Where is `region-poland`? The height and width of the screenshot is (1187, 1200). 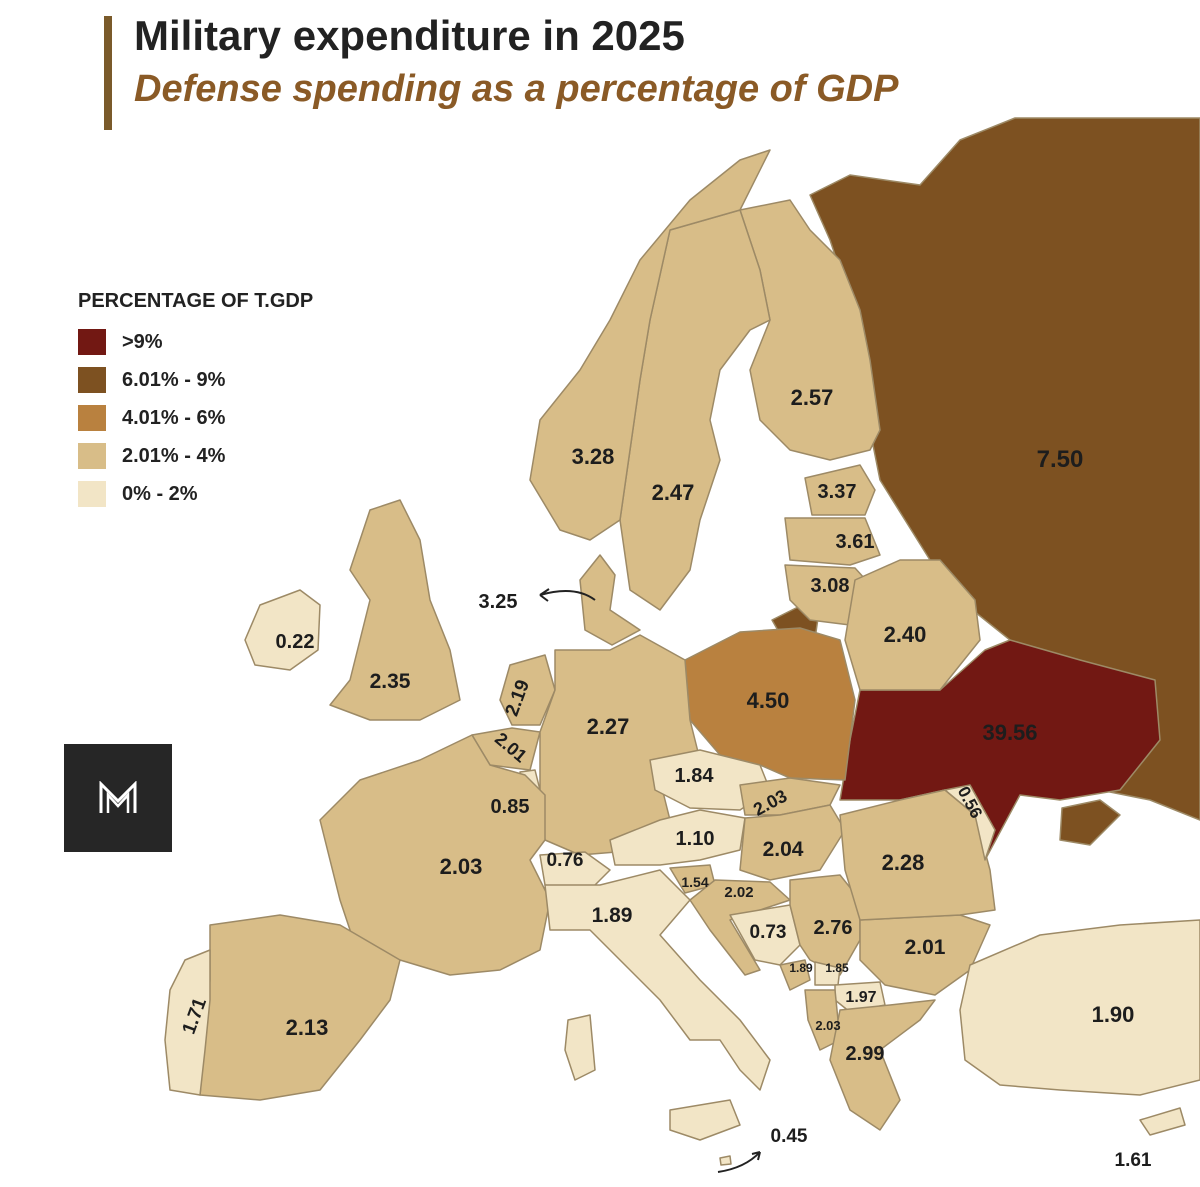 region-poland is located at coordinates (770, 704).